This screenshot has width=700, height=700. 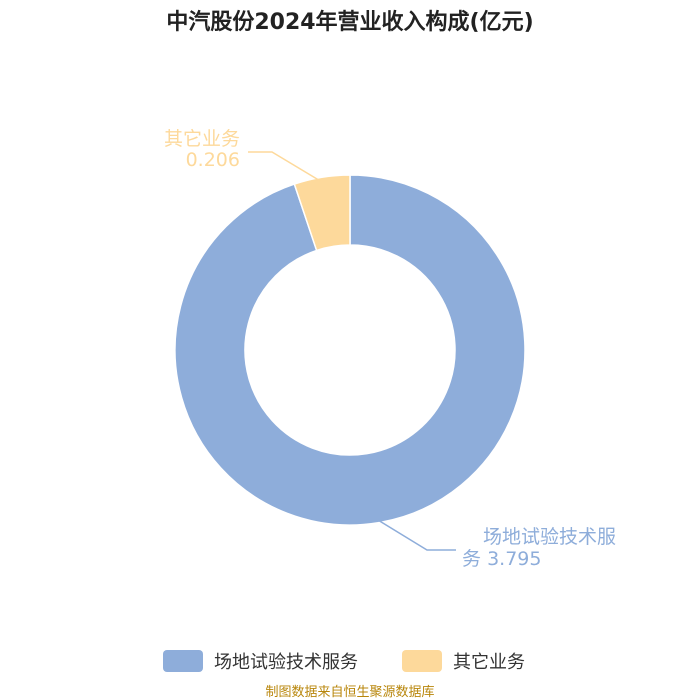 I want to click on legend-swatch-other, so click(x=422, y=661).